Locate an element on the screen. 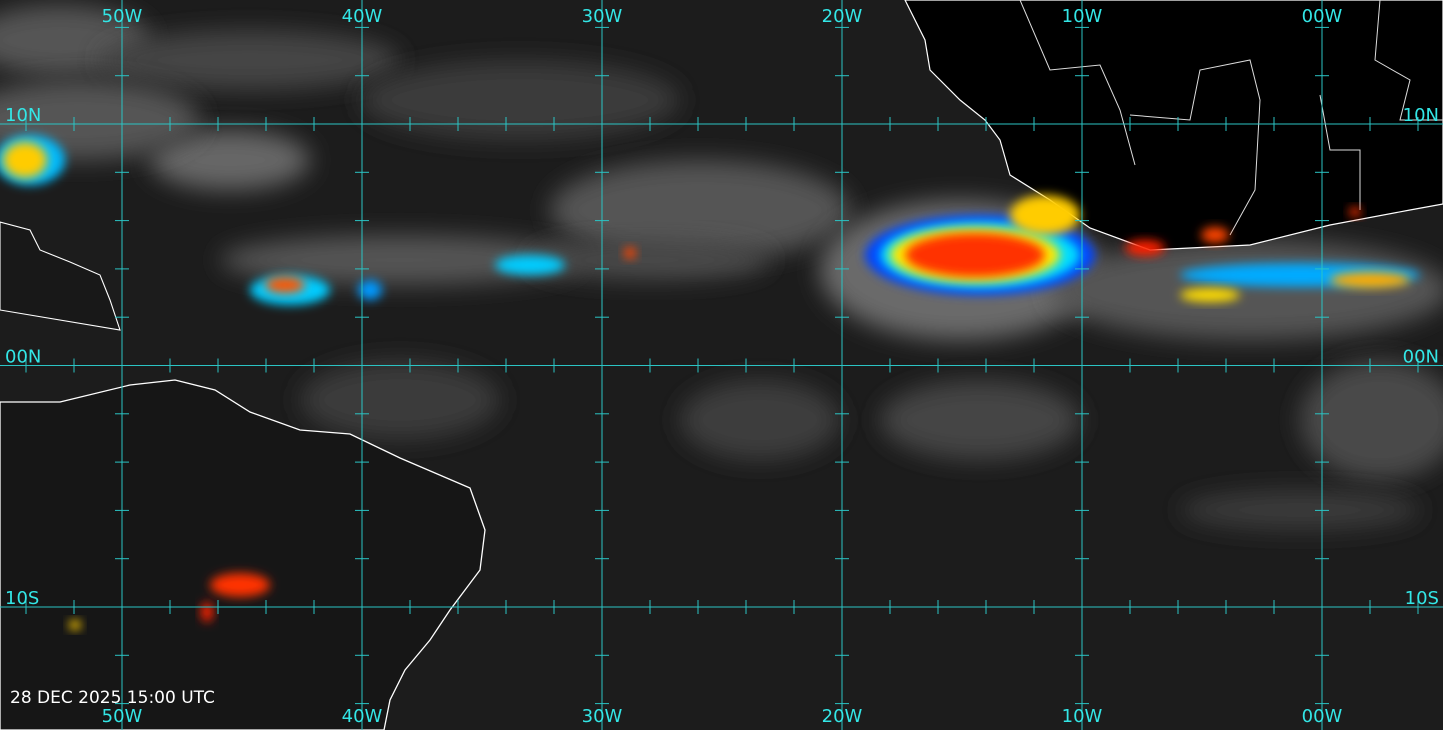  borders is located at coordinates (1231, 118).